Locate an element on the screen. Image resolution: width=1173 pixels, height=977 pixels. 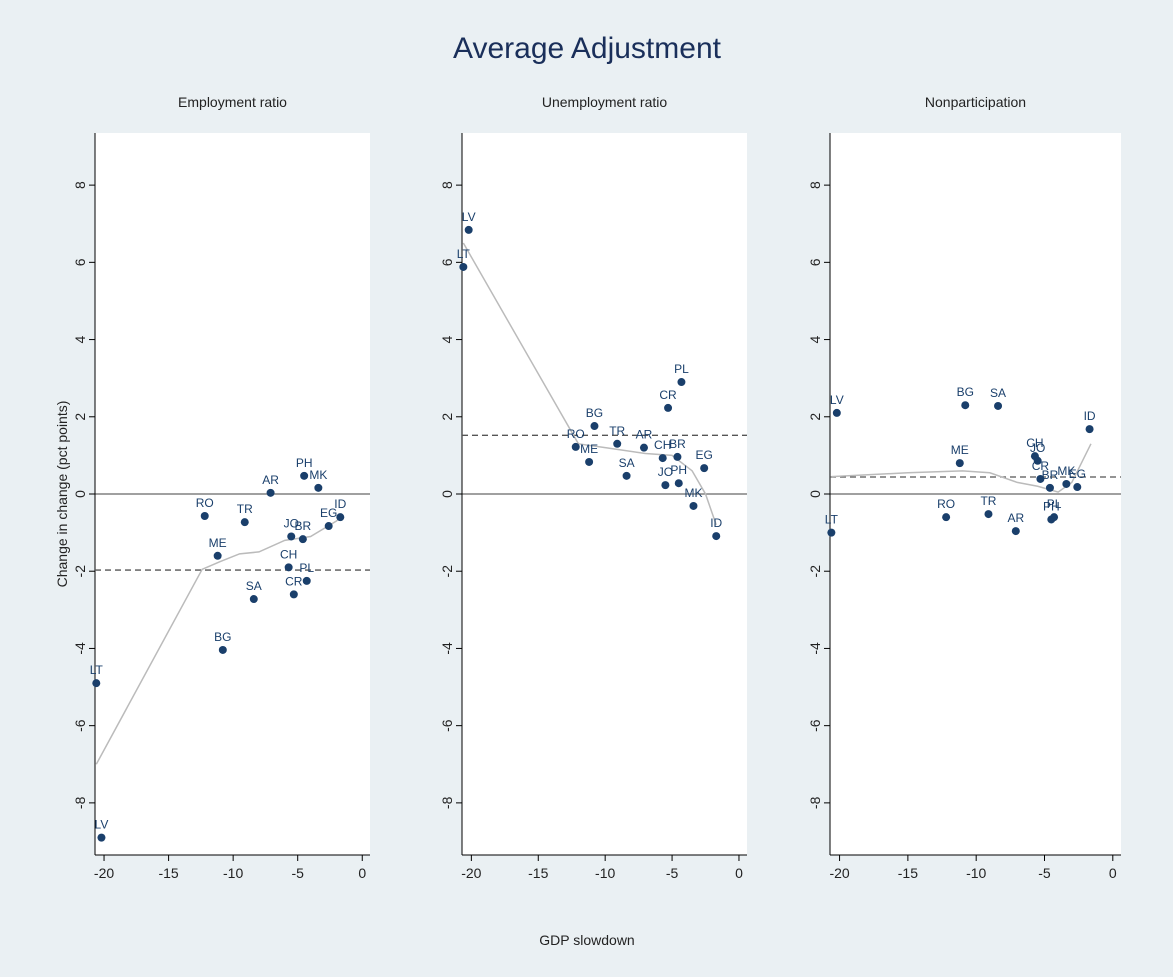
panel-title: Nonparticipation is located at coordinates (975, 102).